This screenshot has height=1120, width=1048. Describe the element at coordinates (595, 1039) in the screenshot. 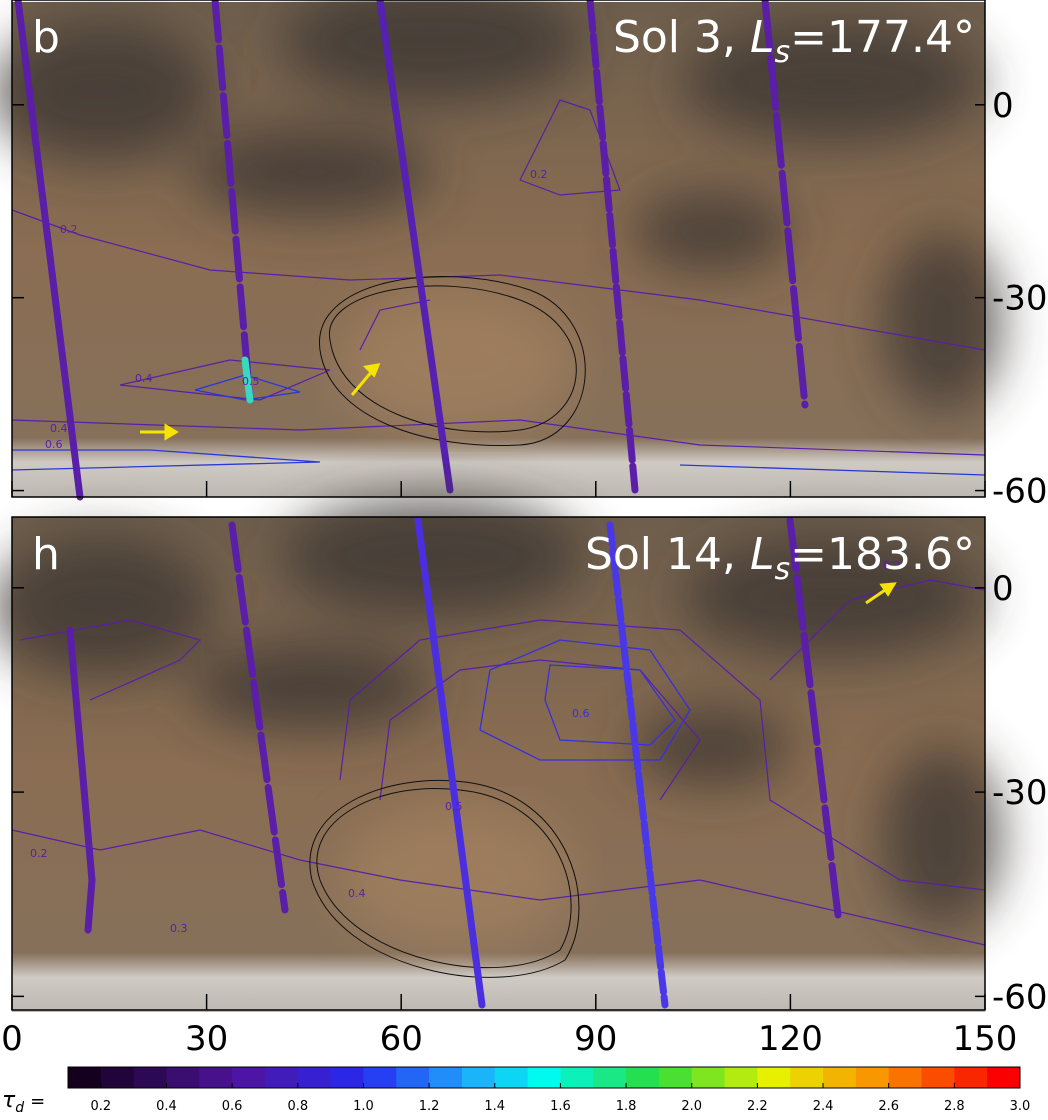

I see `x-tick-label: 90` at that location.